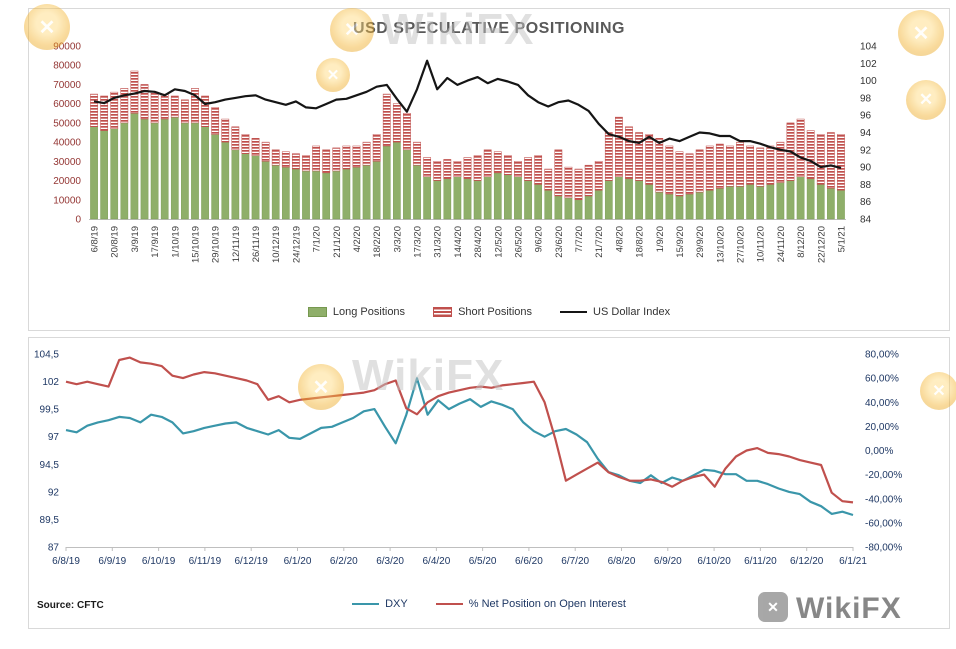 The image size is (956, 649). I want to click on svg-text: 8/12/20, so click(801, 242).